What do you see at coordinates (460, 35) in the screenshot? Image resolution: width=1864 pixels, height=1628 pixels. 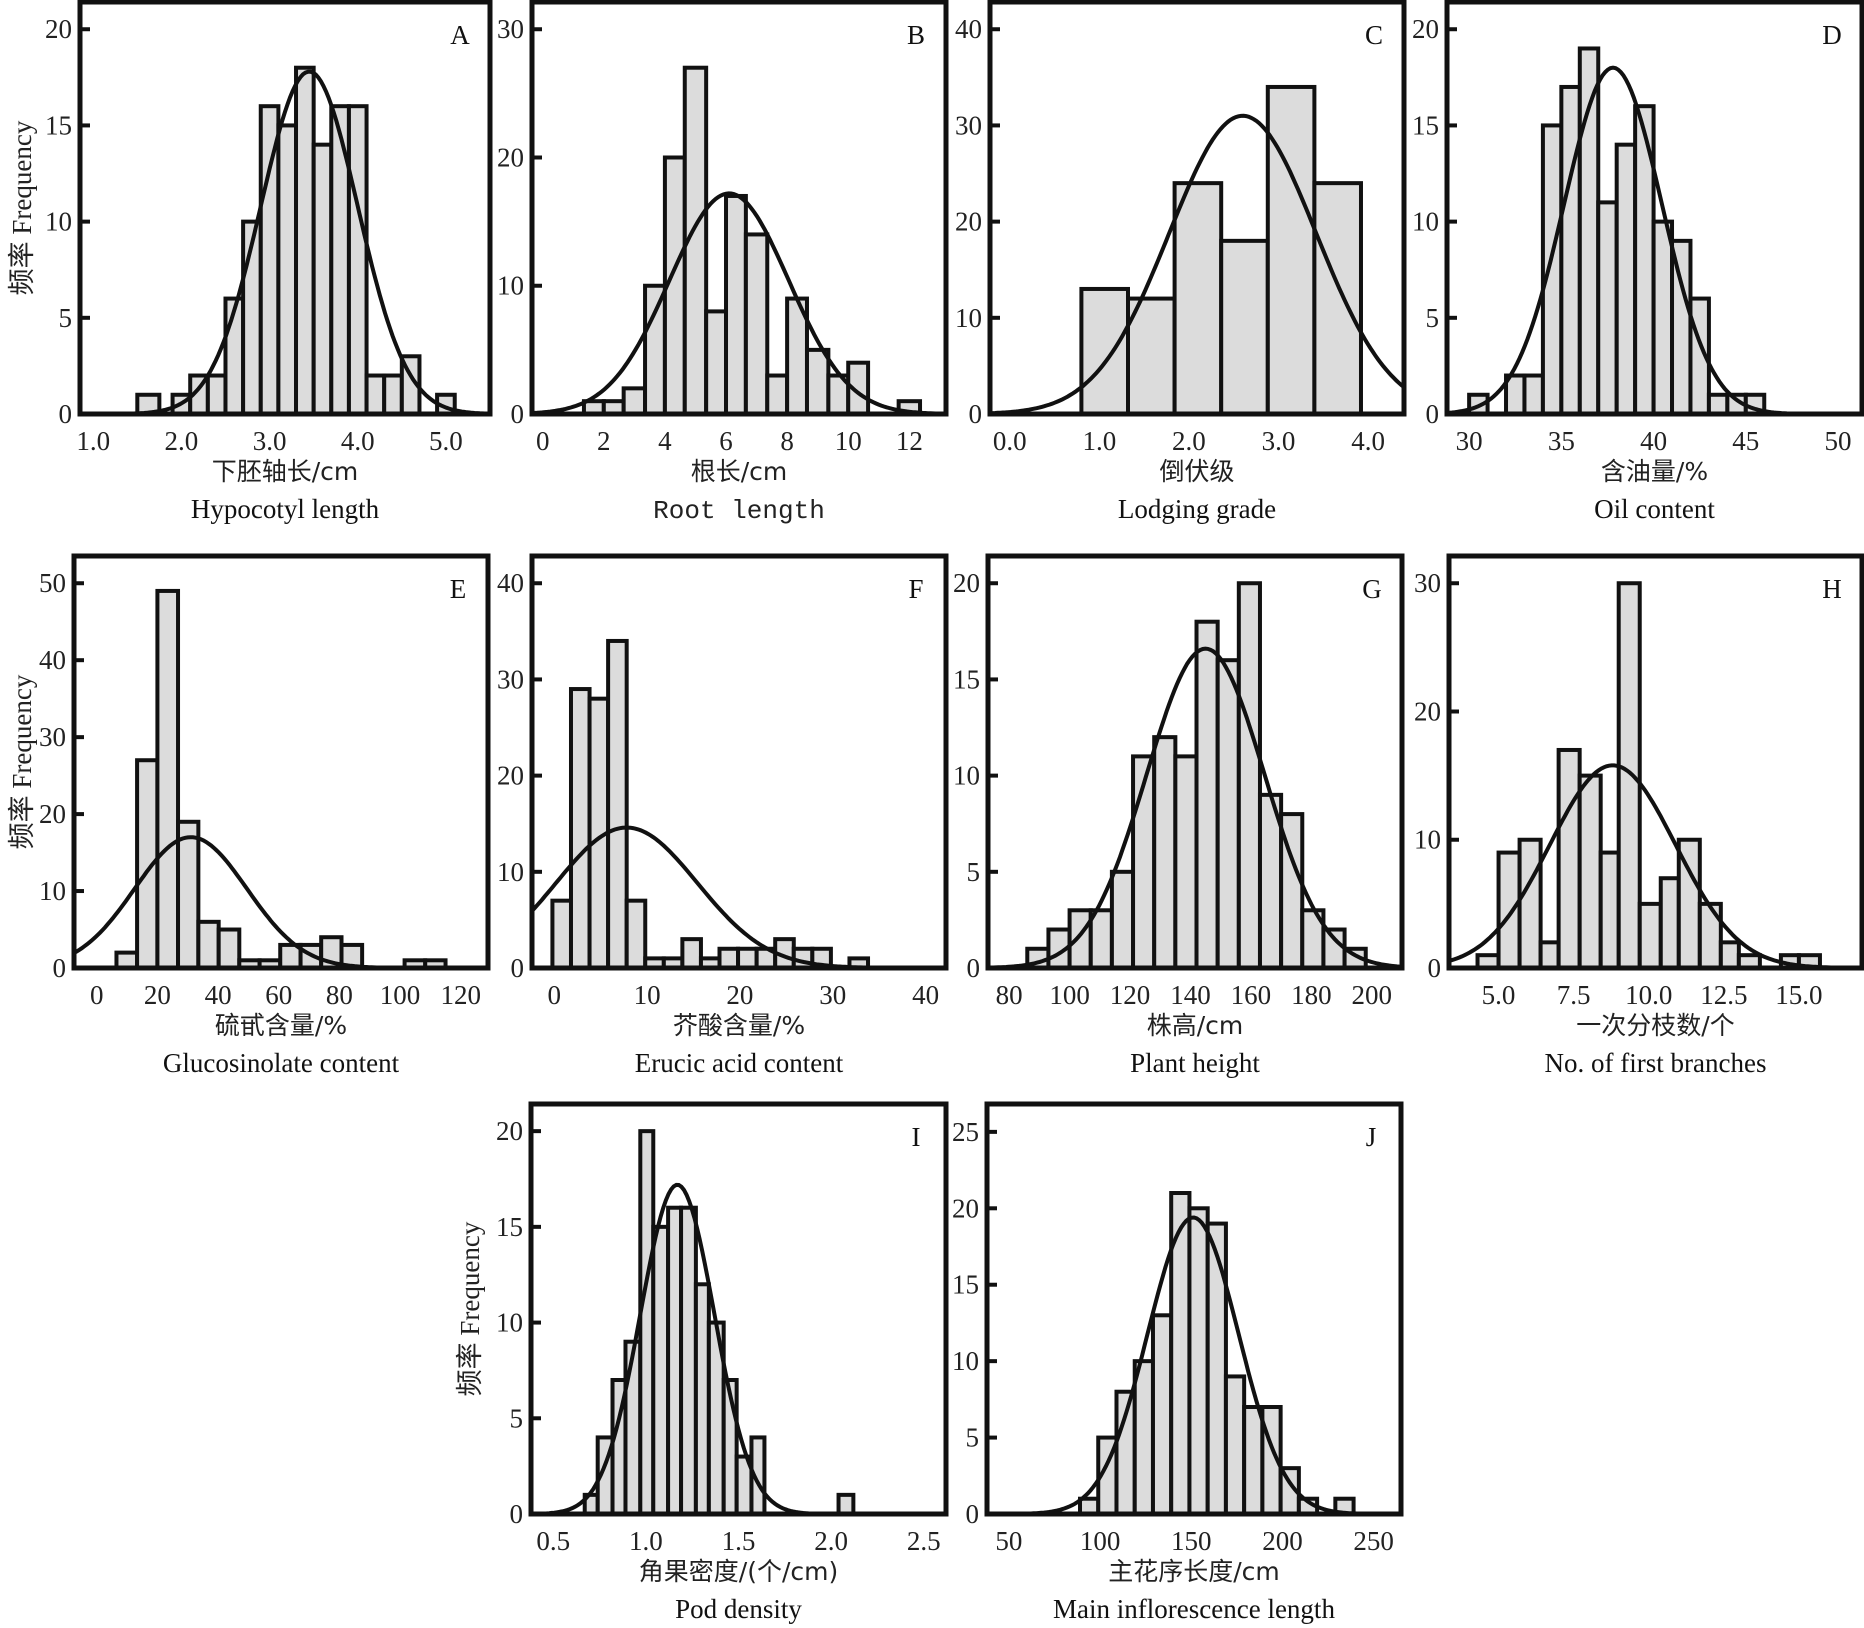 I see `panel-letter: A` at bounding box center [460, 35].